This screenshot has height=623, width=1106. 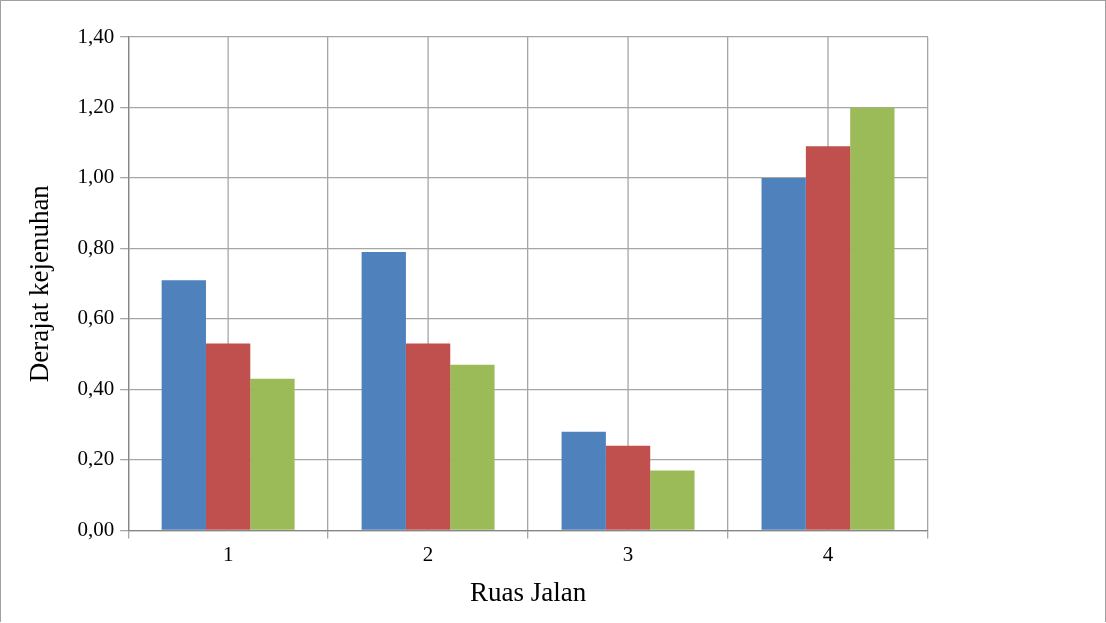 I want to click on y-tick-label: 1,40, so click(x=96, y=35).